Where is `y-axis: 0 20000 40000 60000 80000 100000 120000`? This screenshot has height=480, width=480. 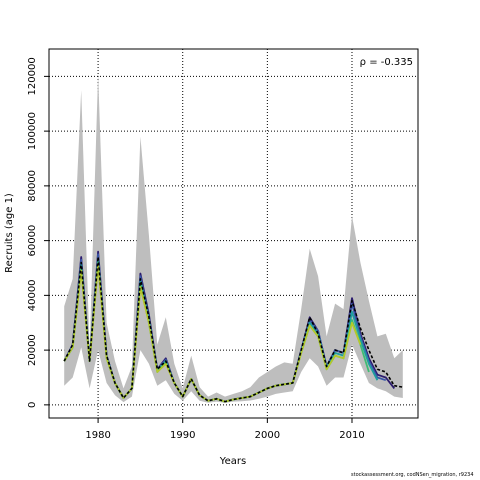 y-axis: 0 20000 40000 60000 80000 100000 120000 is located at coordinates (38, 232).